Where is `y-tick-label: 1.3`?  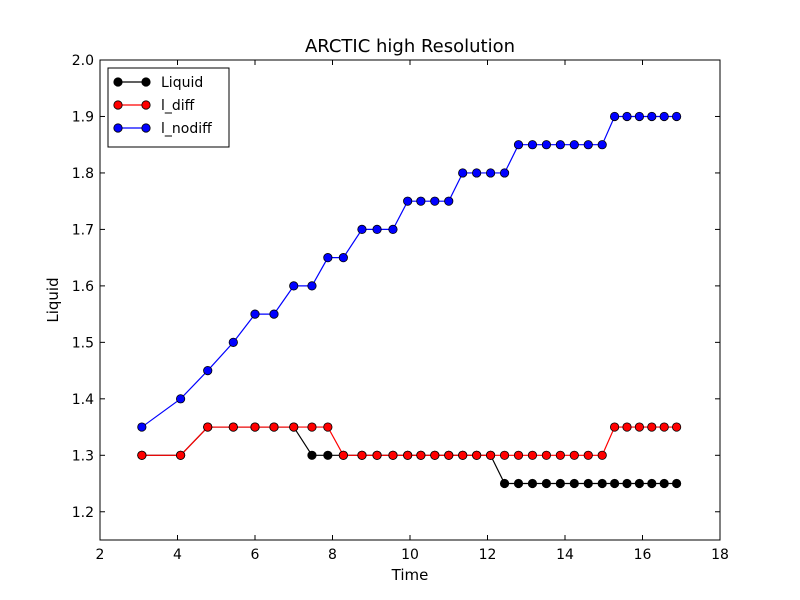 y-tick-label: 1.3 is located at coordinates (83, 456).